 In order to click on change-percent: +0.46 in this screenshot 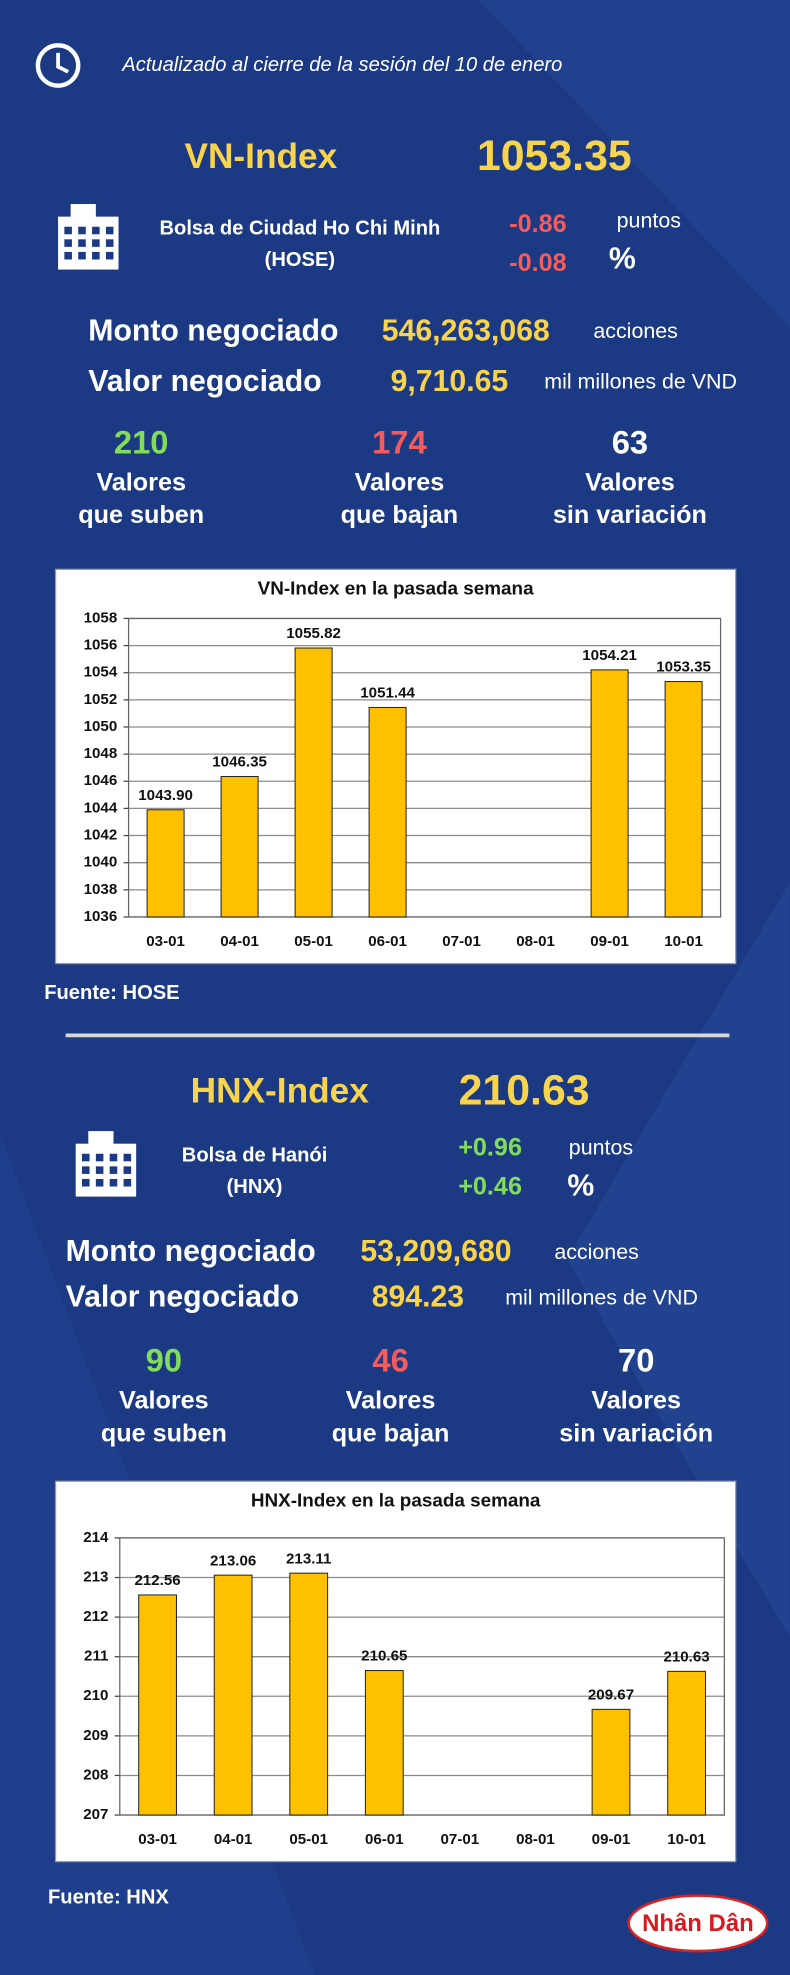, I will do `click(490, 1186)`.